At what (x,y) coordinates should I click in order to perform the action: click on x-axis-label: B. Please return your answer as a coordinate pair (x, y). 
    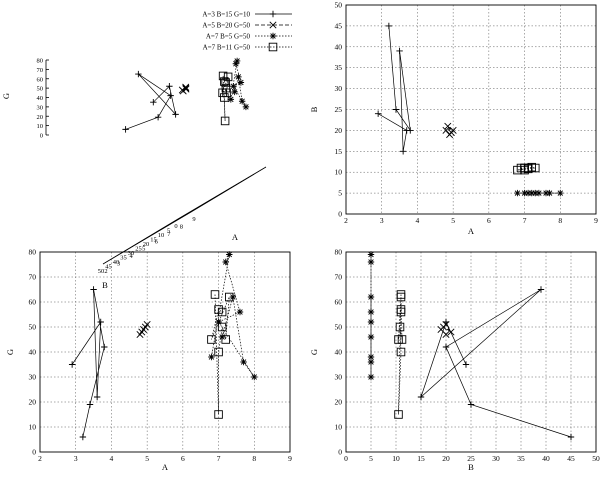
    Looking at the image, I should click on (471, 467).